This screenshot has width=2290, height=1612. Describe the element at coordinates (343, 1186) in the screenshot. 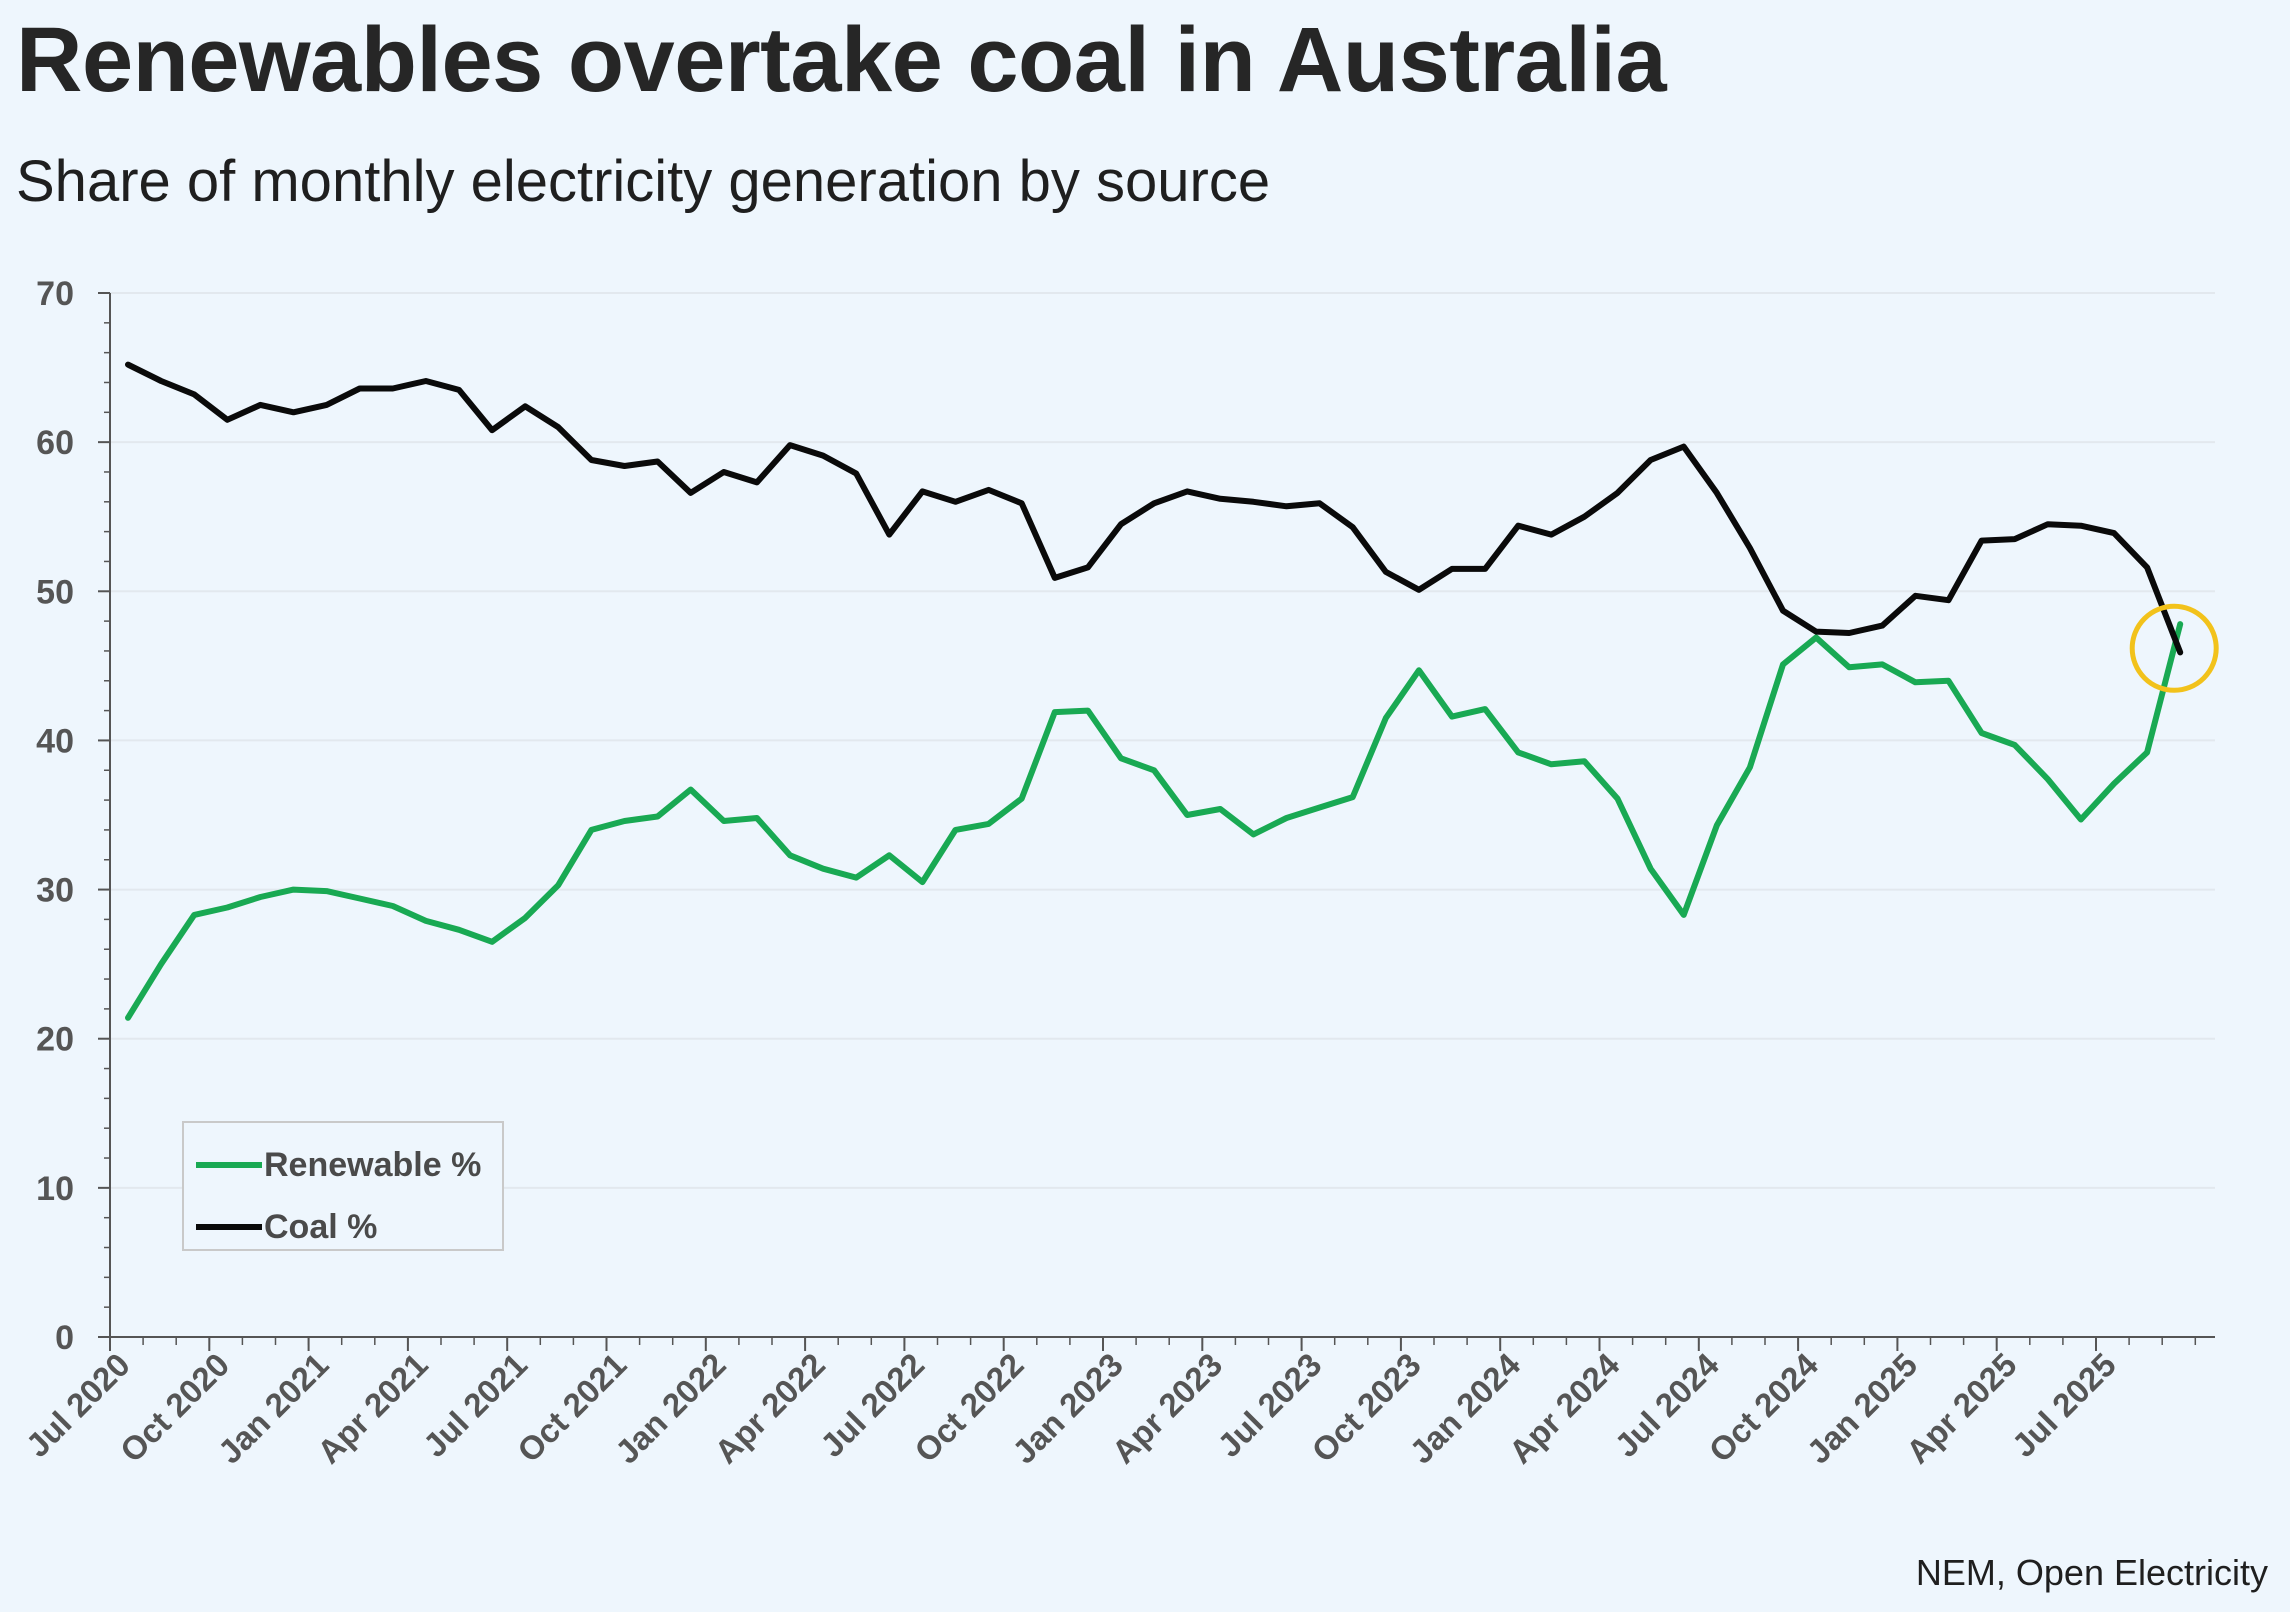

I see `legend: Renewable % Coal %` at that location.